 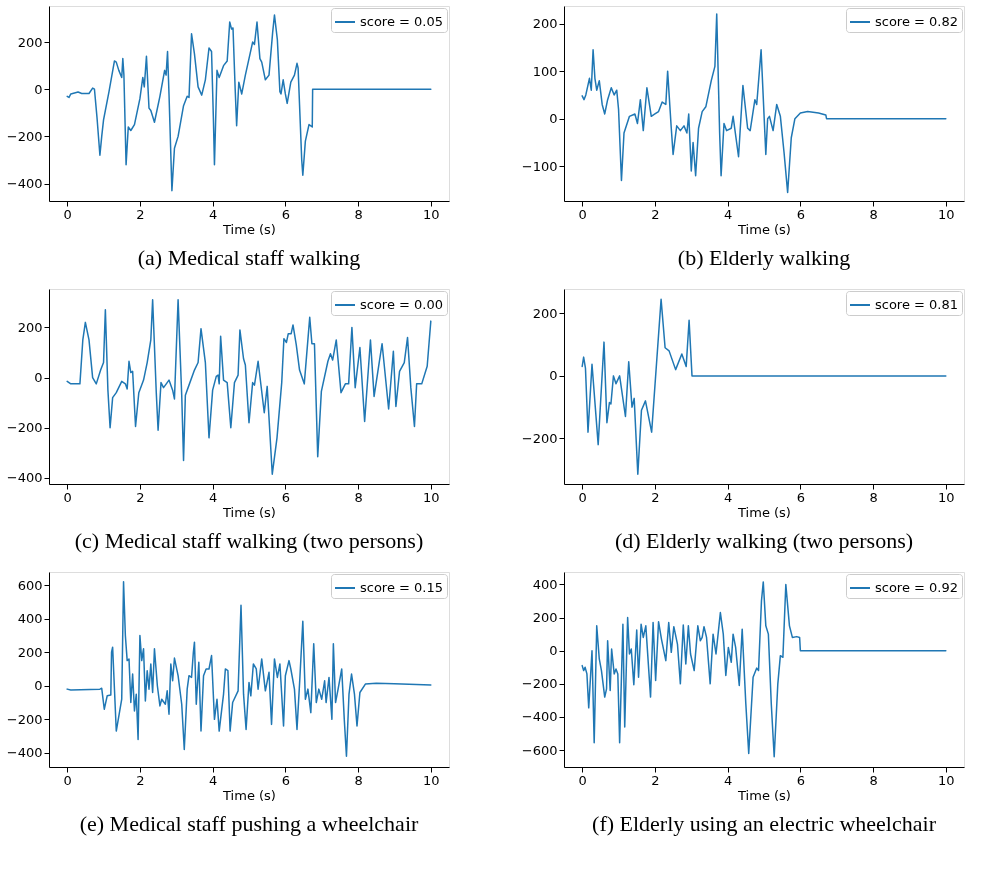 I want to click on y-tick-label: −600, so click(x=539, y=750).